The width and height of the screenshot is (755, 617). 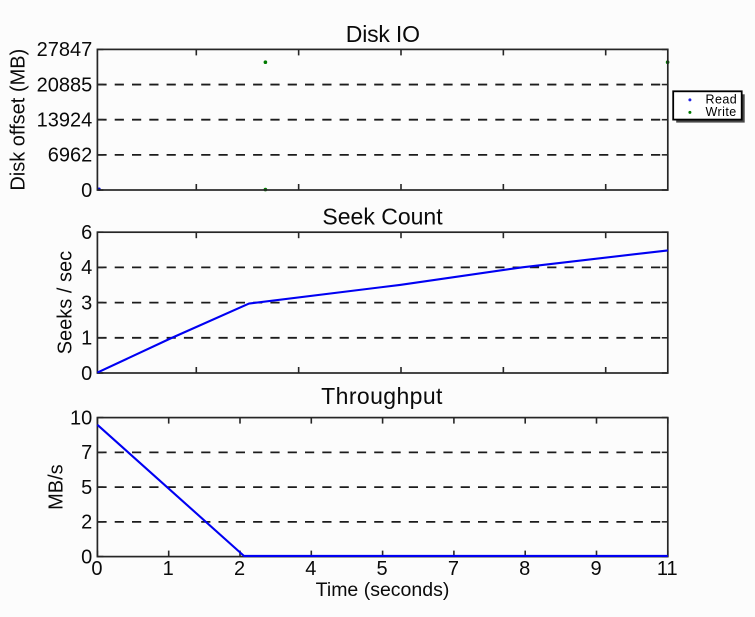 What do you see at coordinates (382, 216) in the screenshot?
I see `svg-text: Seek Count` at bounding box center [382, 216].